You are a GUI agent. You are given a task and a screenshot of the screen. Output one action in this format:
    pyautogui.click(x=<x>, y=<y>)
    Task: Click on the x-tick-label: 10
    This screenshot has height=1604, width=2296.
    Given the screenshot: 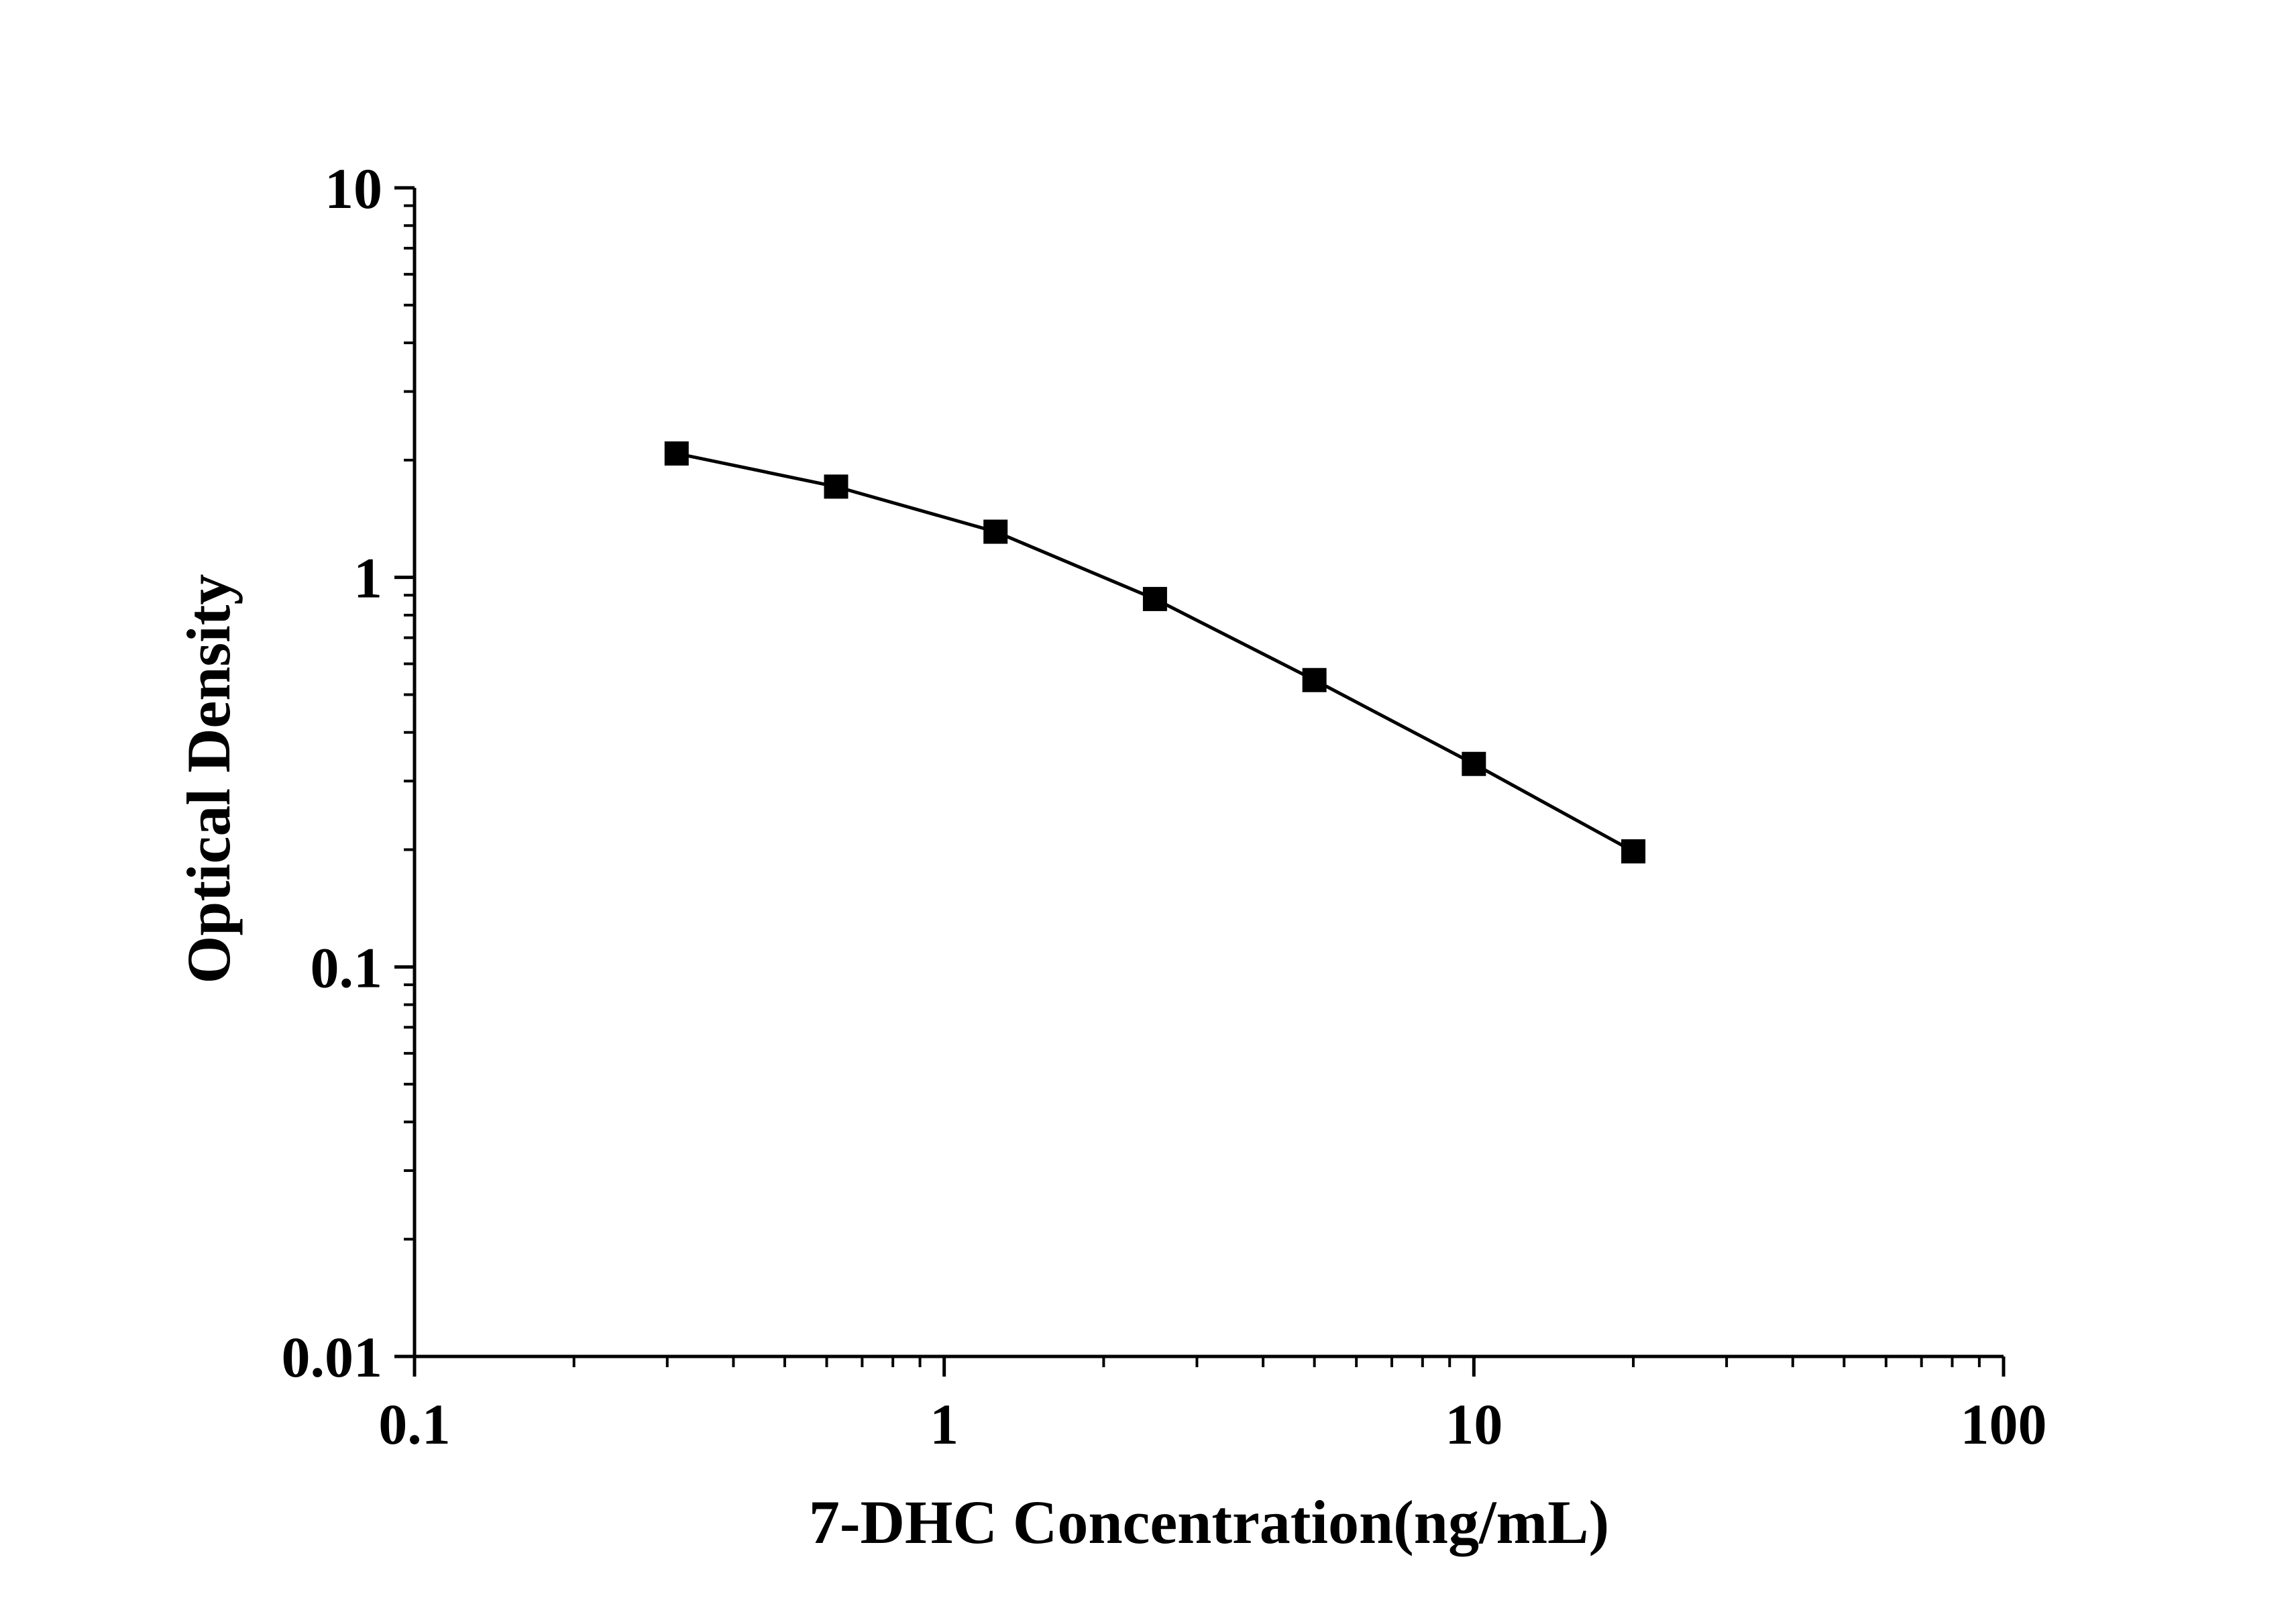 What is the action you would take?
    pyautogui.click(x=1474, y=1424)
    